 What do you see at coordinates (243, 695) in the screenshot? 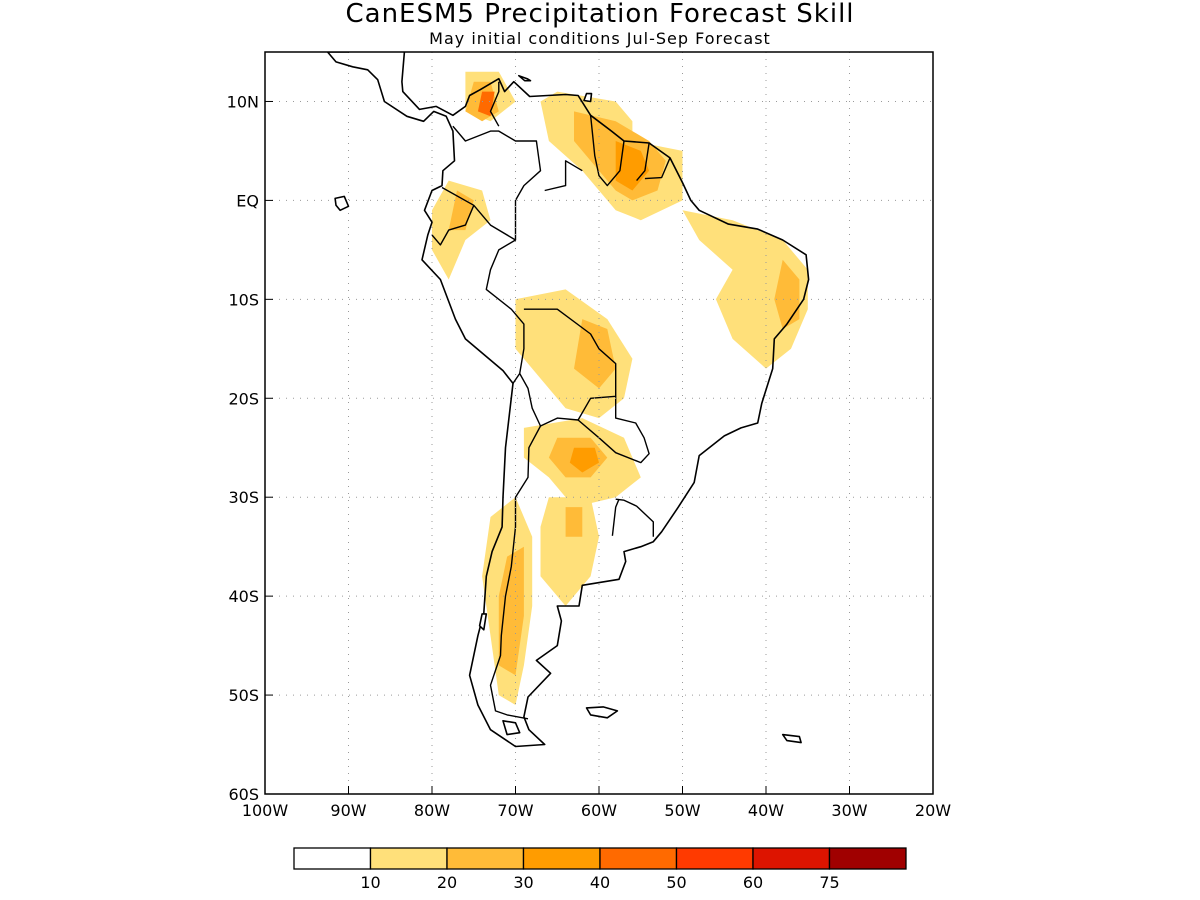
I see `y-tick-label: 50S` at bounding box center [243, 695].